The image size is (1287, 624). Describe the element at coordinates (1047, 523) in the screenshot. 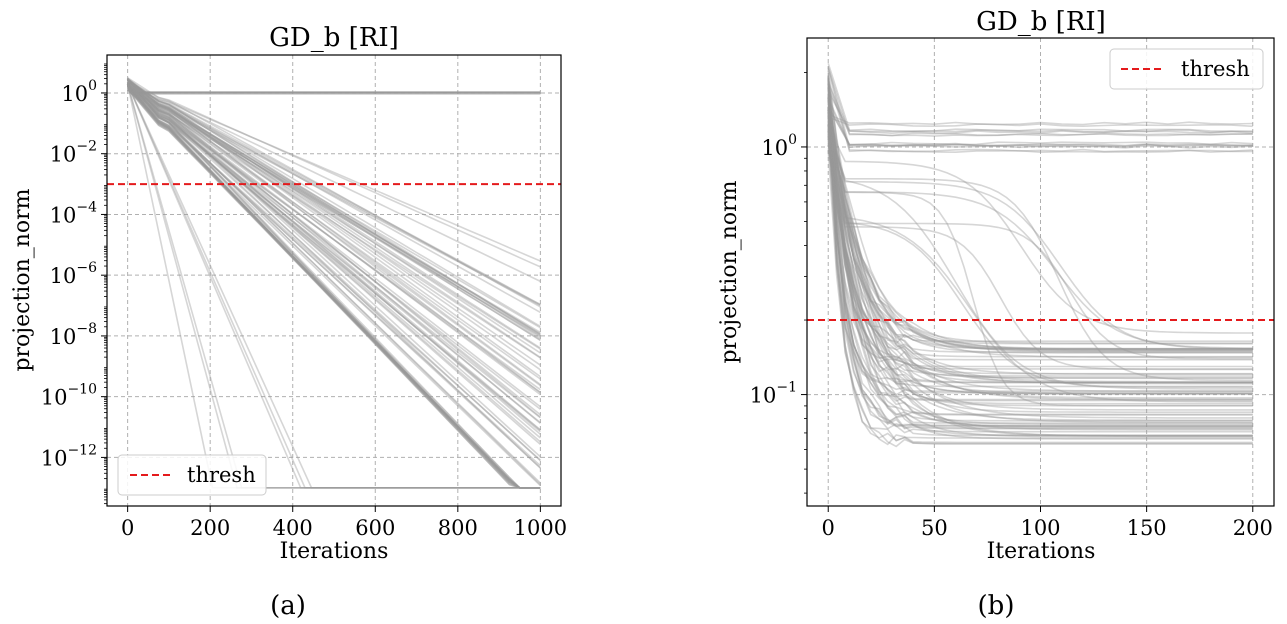

I see `x-ticks-b: 0 50 100 150 200` at that location.